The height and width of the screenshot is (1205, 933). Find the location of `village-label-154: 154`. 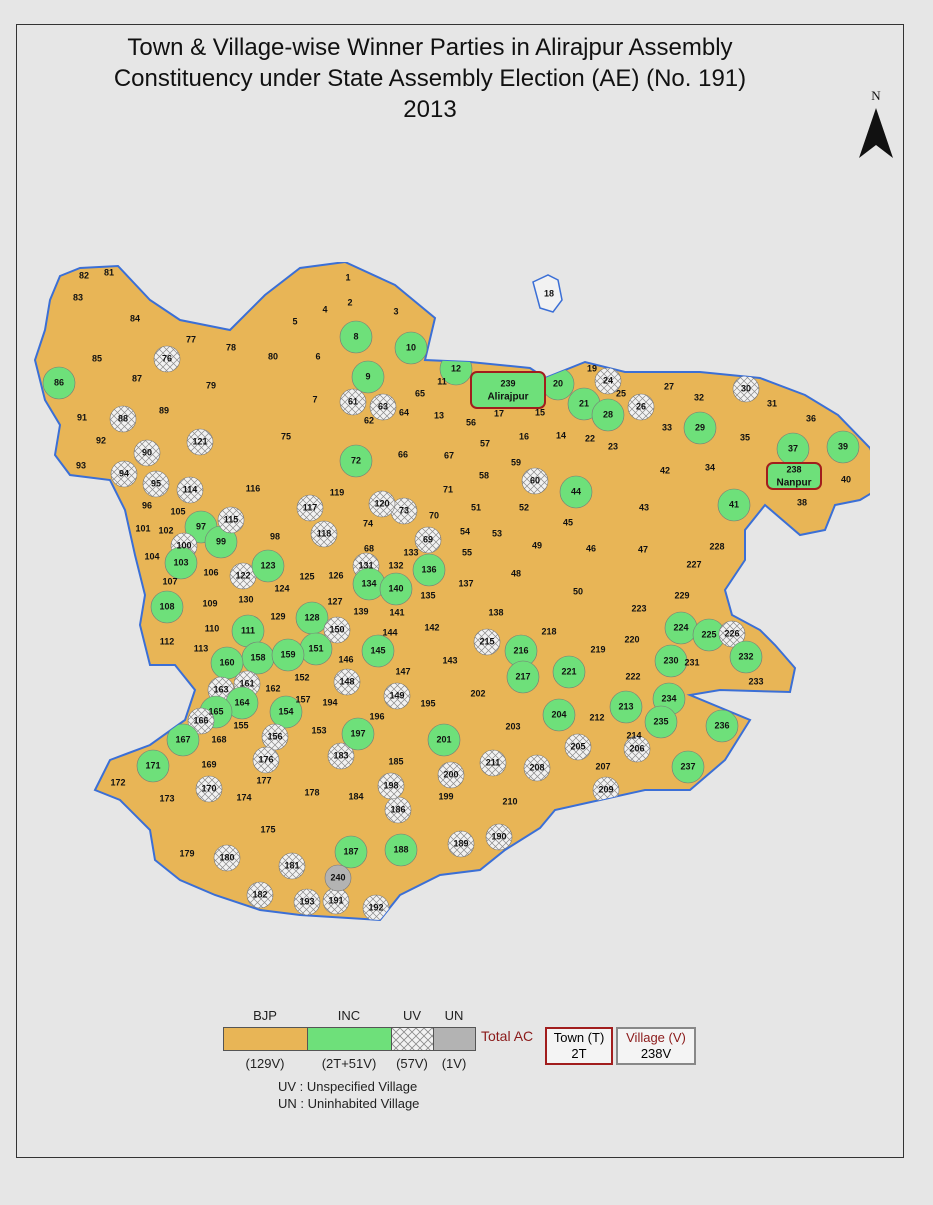

village-label-154: 154 is located at coordinates (285, 711).